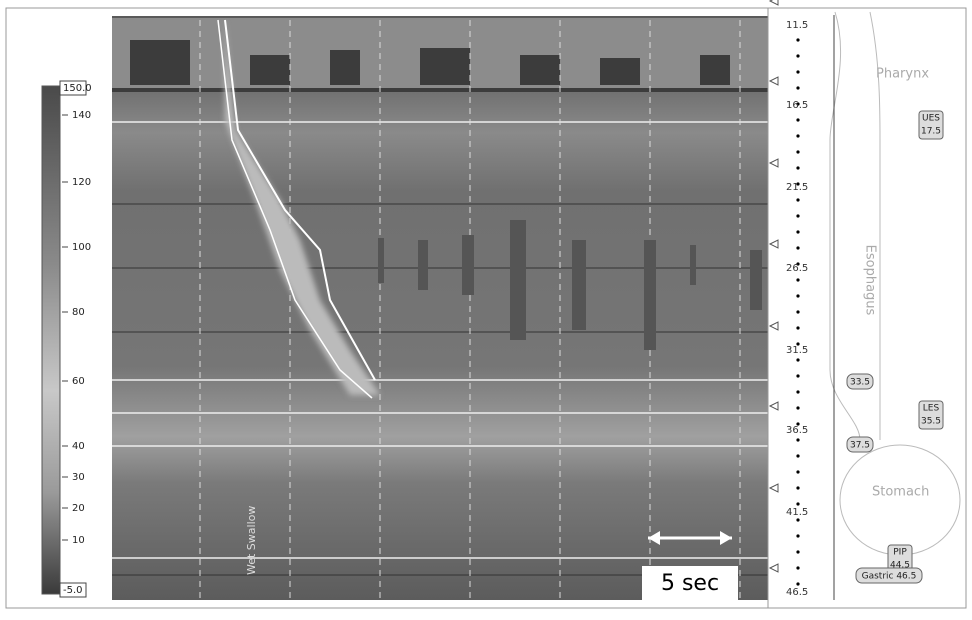 The width and height of the screenshot is (972, 620). I want to click on contractions, so click(570, 285).